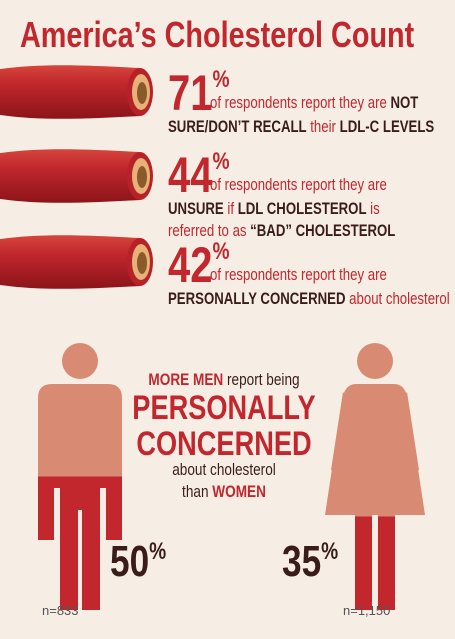 The image size is (455, 639). What do you see at coordinates (186, 379) in the screenshot?
I see `strong-text: MORE MEN` at bounding box center [186, 379].